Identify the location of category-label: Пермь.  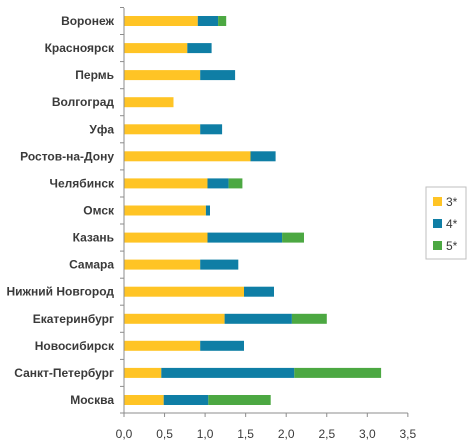
(94, 75).